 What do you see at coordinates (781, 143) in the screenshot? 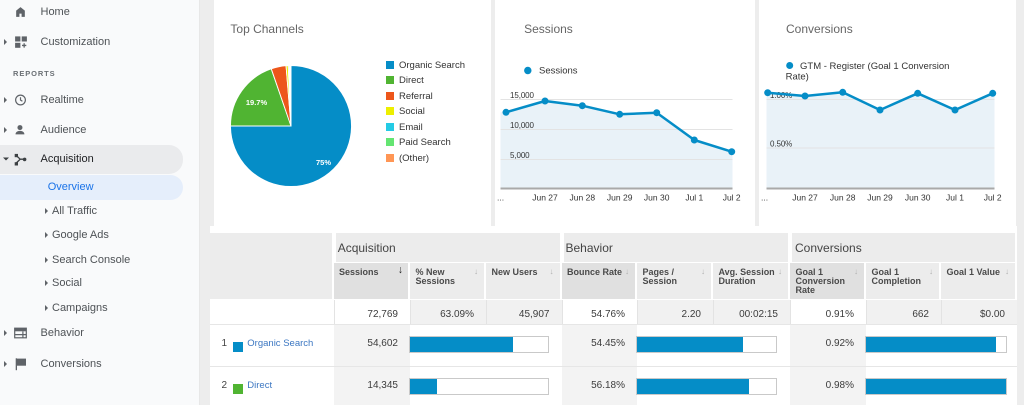
I see `svg-text: 0.50%` at bounding box center [781, 143].